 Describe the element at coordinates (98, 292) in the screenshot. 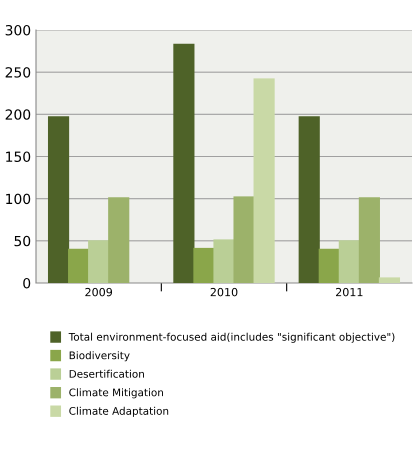

I see `x-tick-label: 2009` at that location.